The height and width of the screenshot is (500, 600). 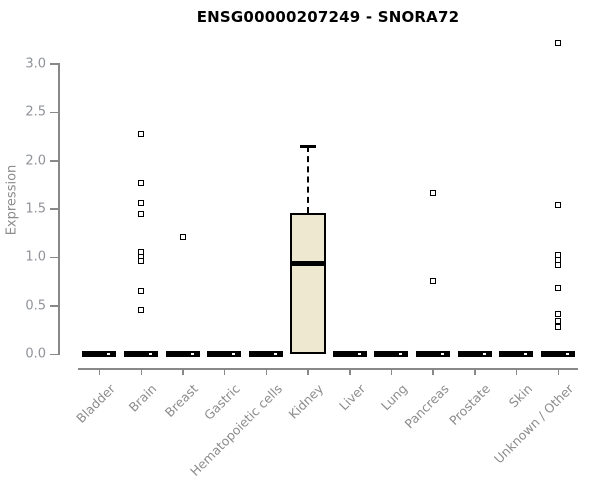 I want to click on x-axis-label: Breast, so click(x=182, y=401).